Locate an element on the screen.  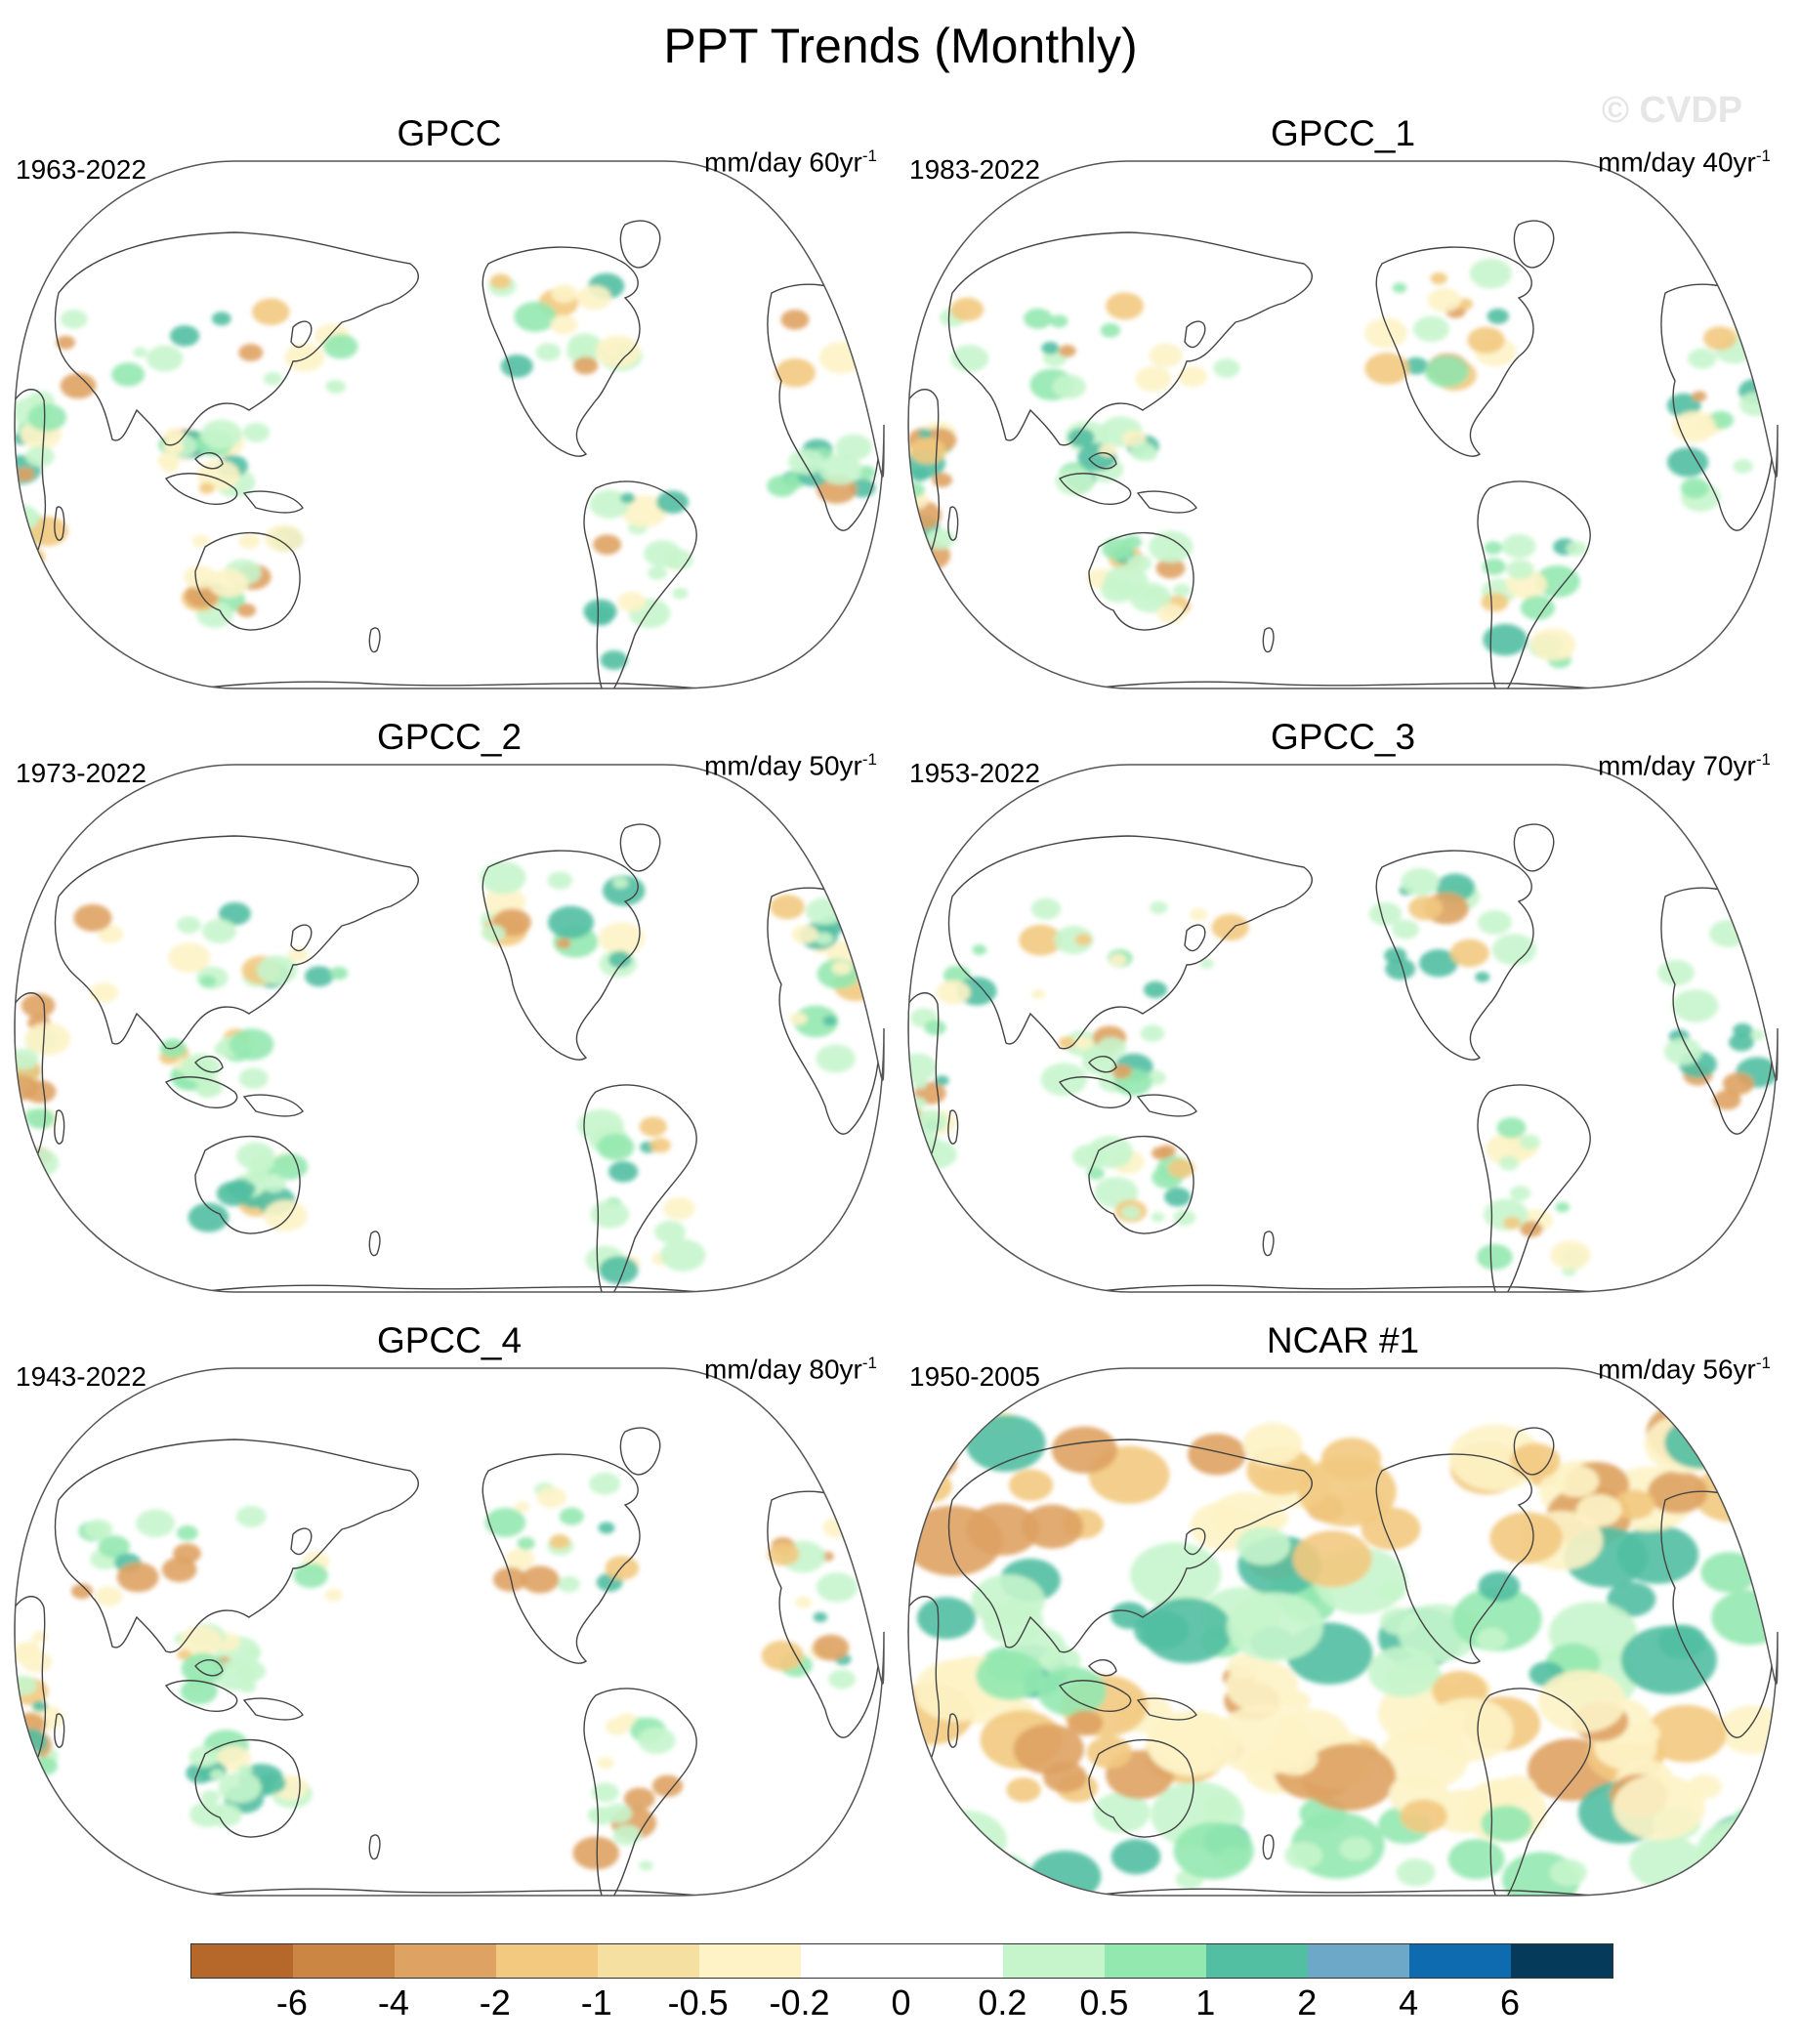
cvdp-watermark: © CVDP is located at coordinates (1672, 110).